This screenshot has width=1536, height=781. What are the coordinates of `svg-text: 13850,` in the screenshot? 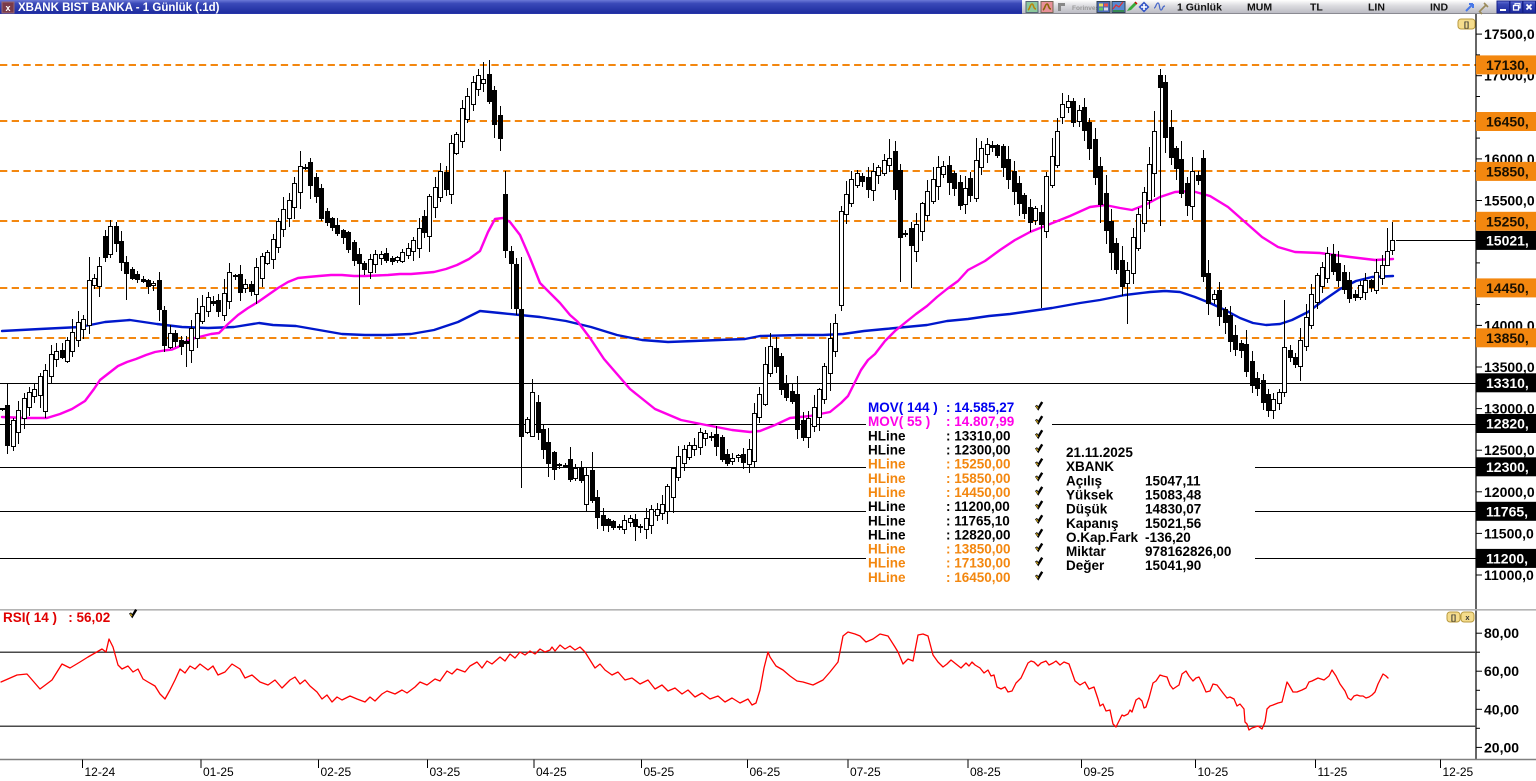 It's located at (1507, 338).